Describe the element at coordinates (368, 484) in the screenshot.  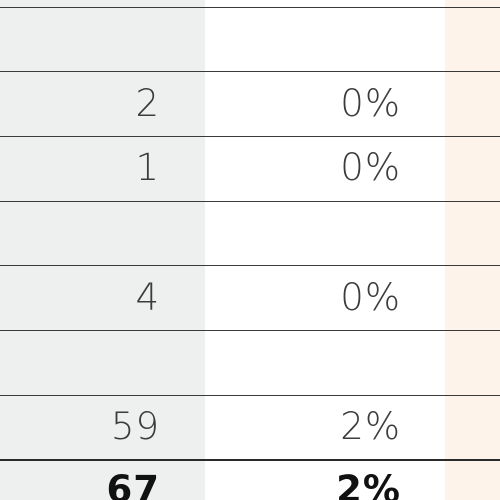
I see `total-percent: 2%` at that location.